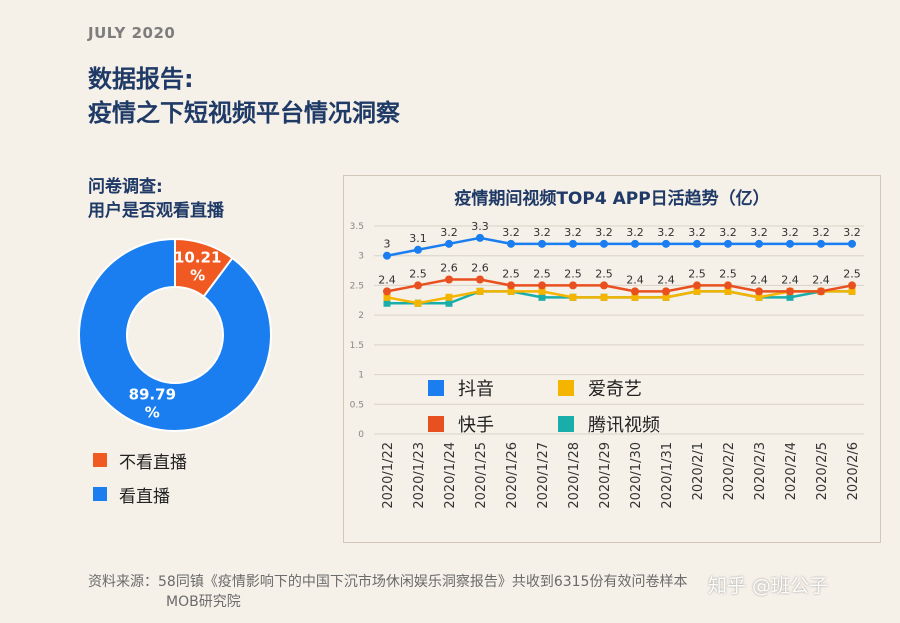 The width and height of the screenshot is (900, 623). I want to click on y-tick-label: 1.5, so click(357, 346).